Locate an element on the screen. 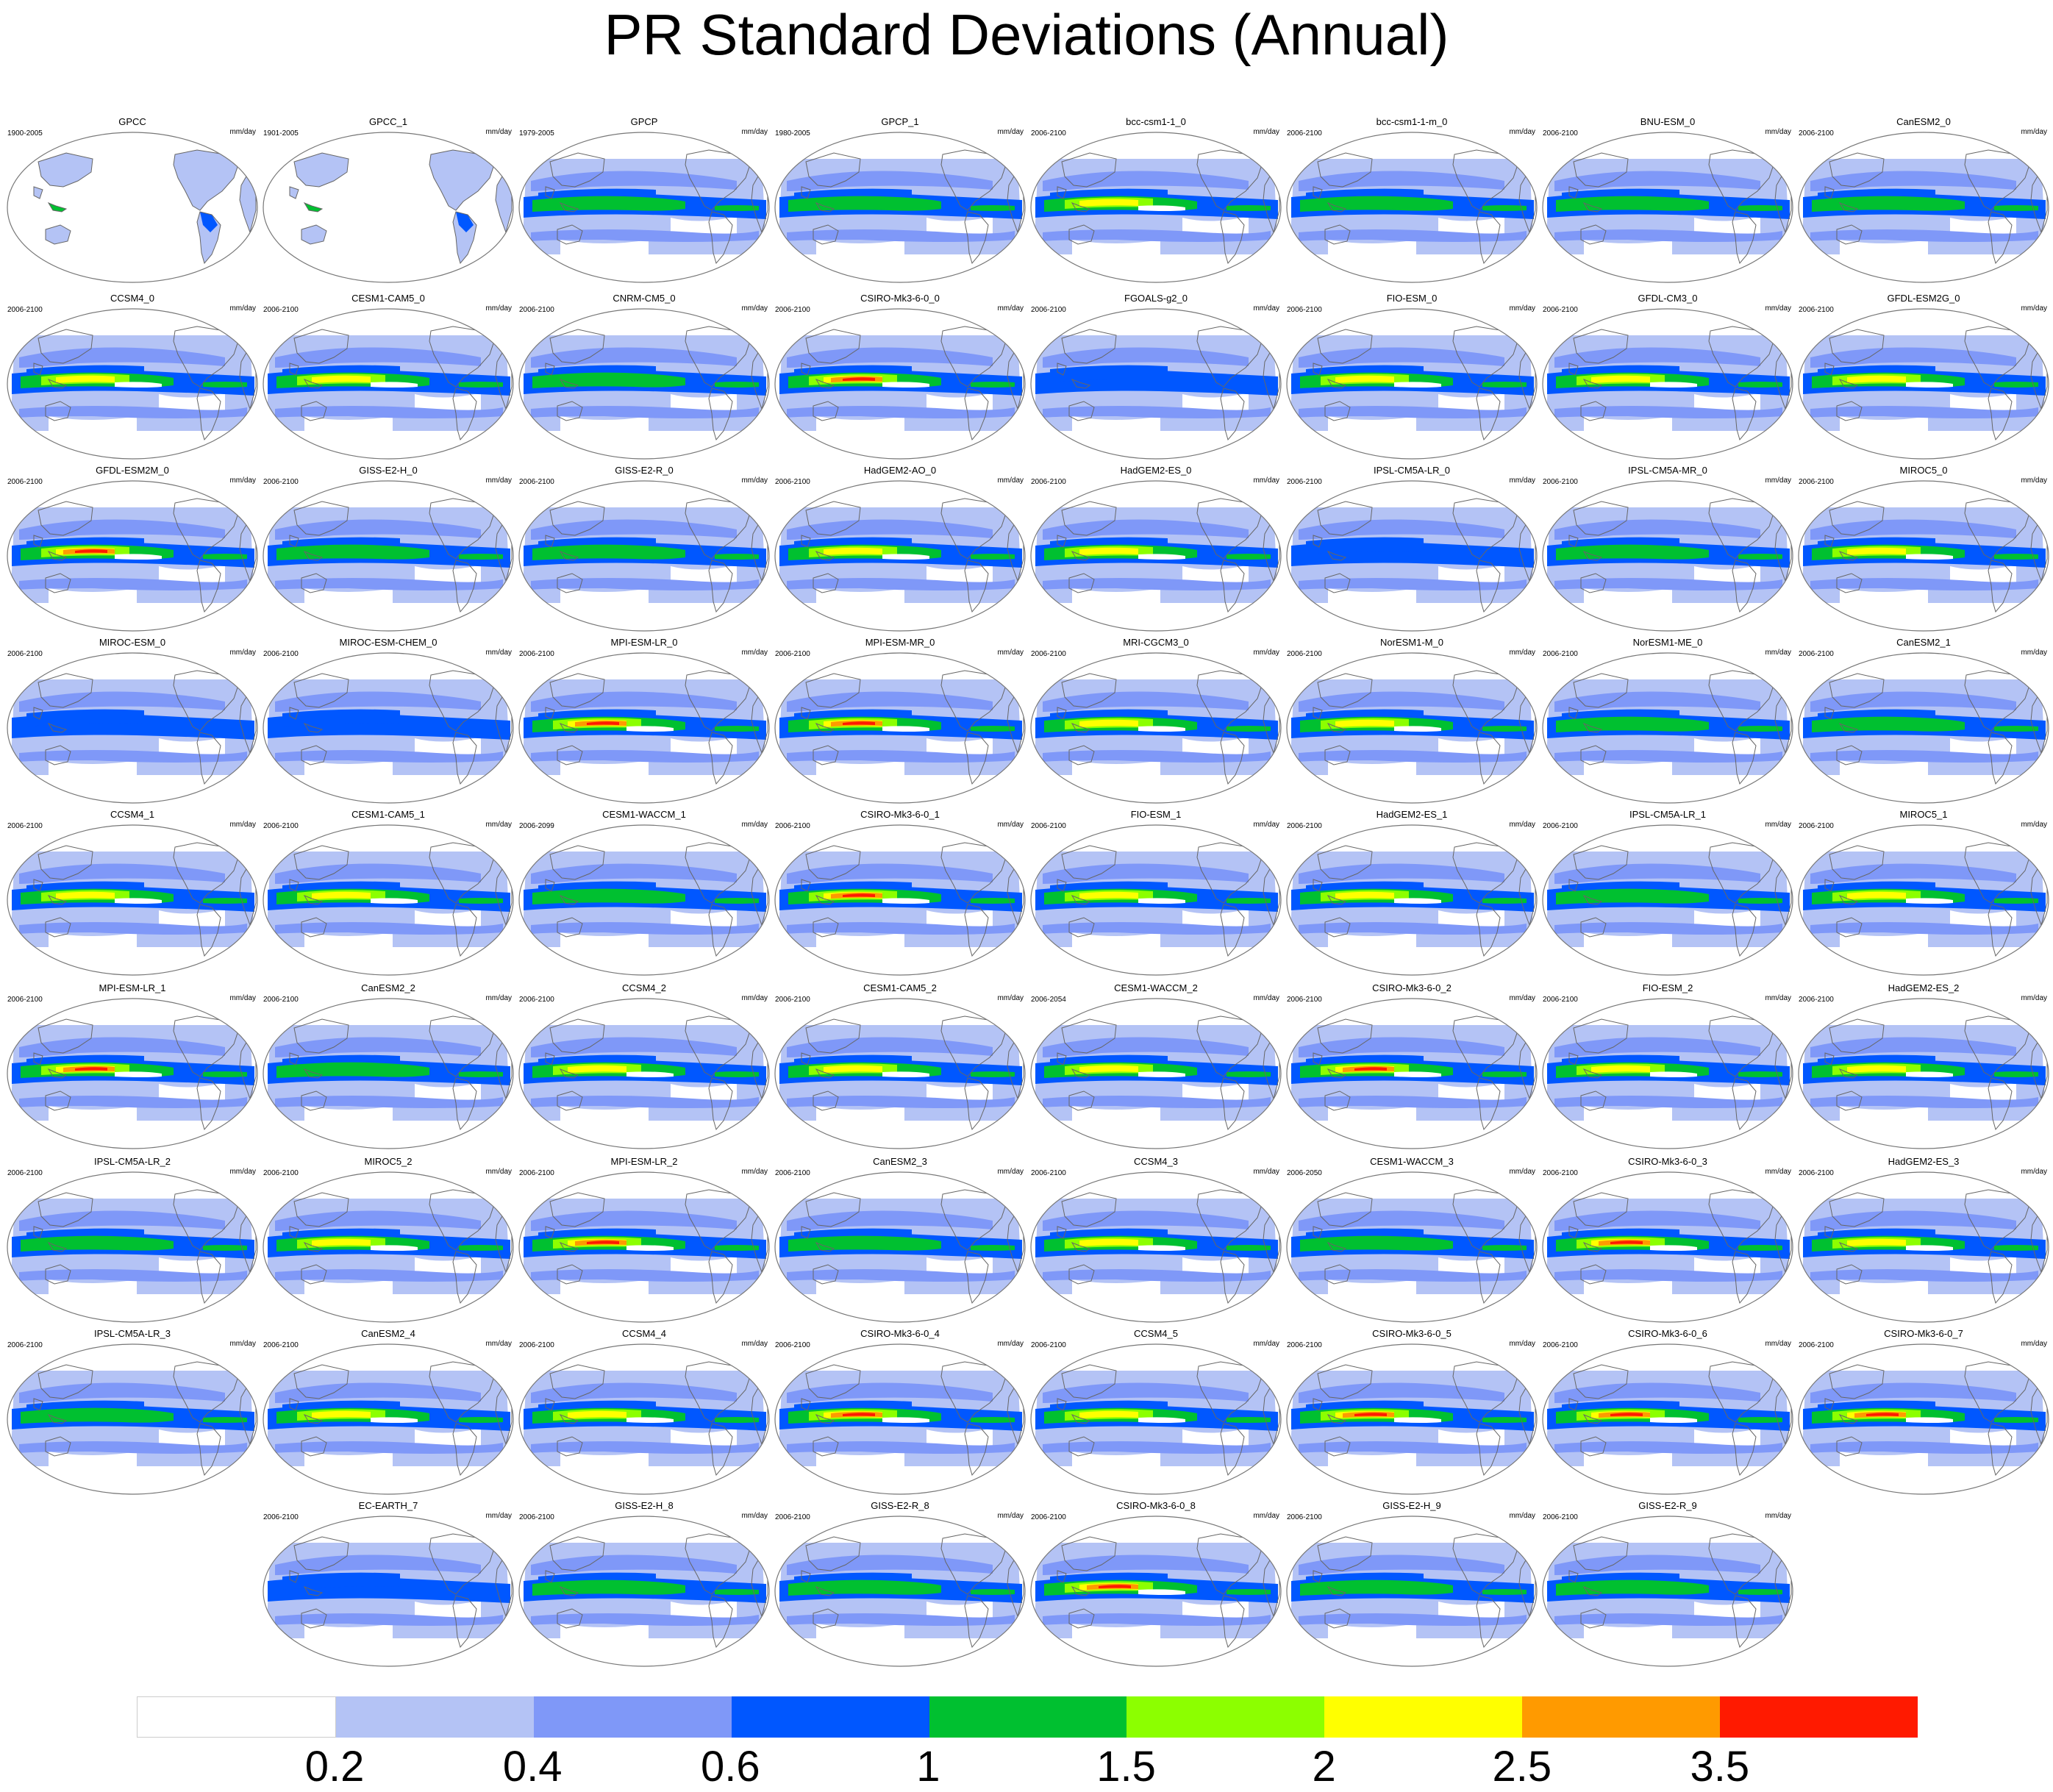 Image resolution: width=2053 pixels, height=1792 pixels. panel-title: CSIRO-Mk3-6-0_6 is located at coordinates (1667, 1334).